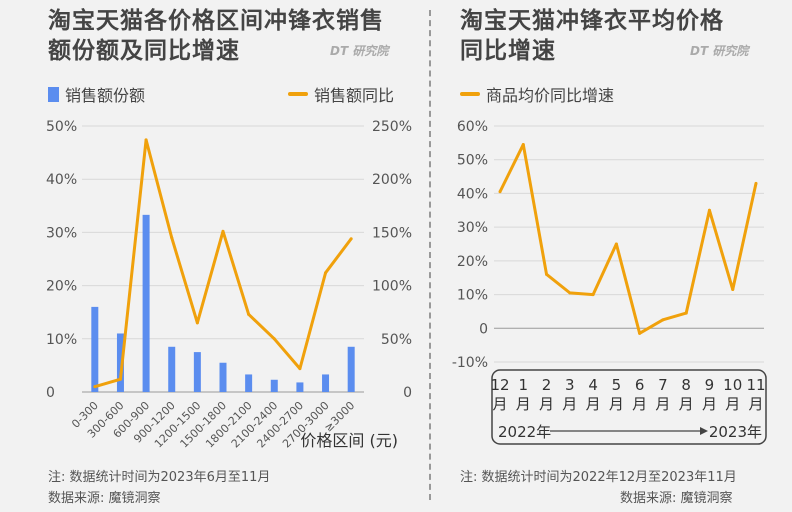  Describe the element at coordinates (755, 385) in the screenshot. I see `x-tick-label: 11` at that location.